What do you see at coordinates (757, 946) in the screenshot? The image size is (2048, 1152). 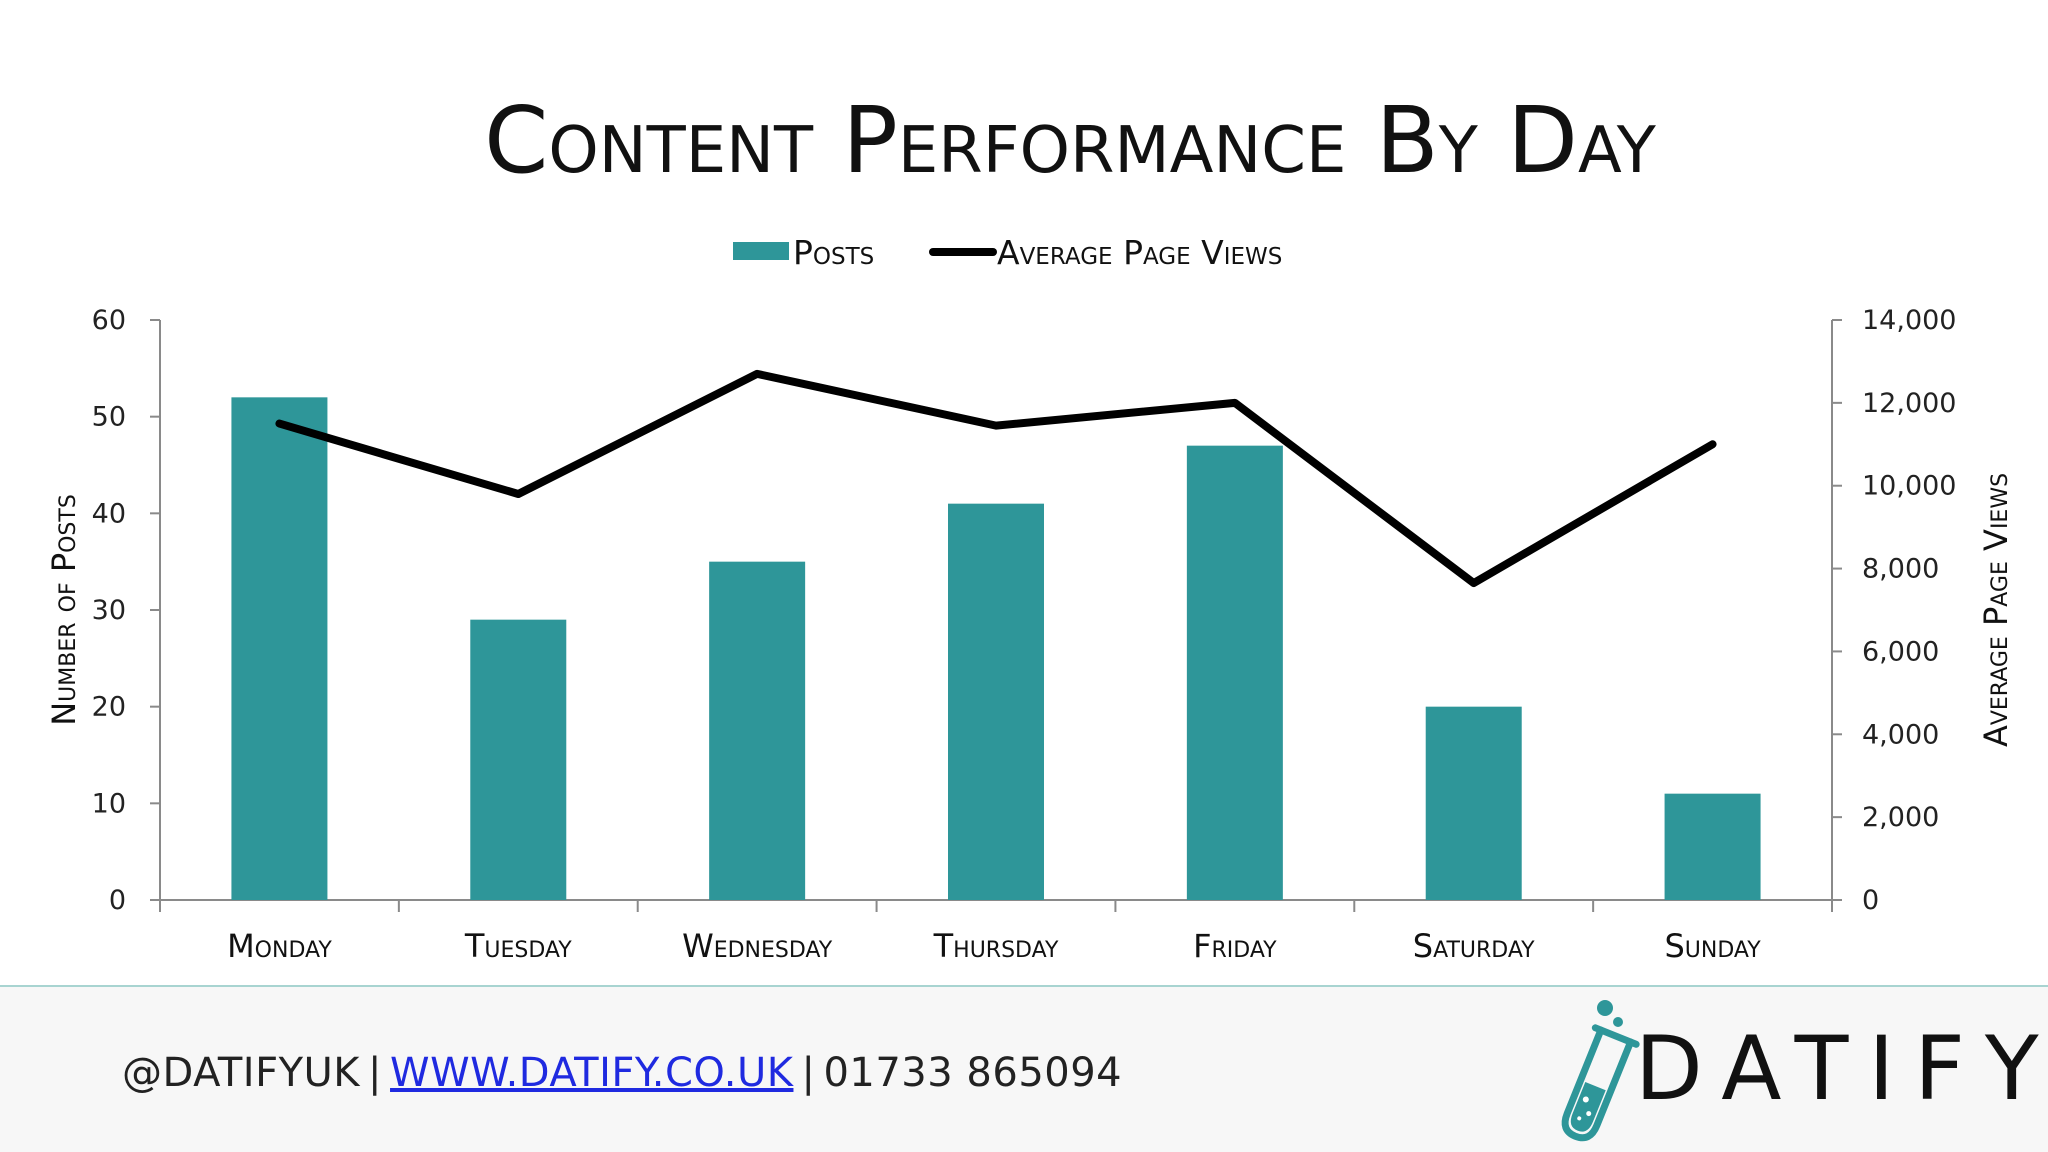 I see `x-category-label: Wednesday` at bounding box center [757, 946].